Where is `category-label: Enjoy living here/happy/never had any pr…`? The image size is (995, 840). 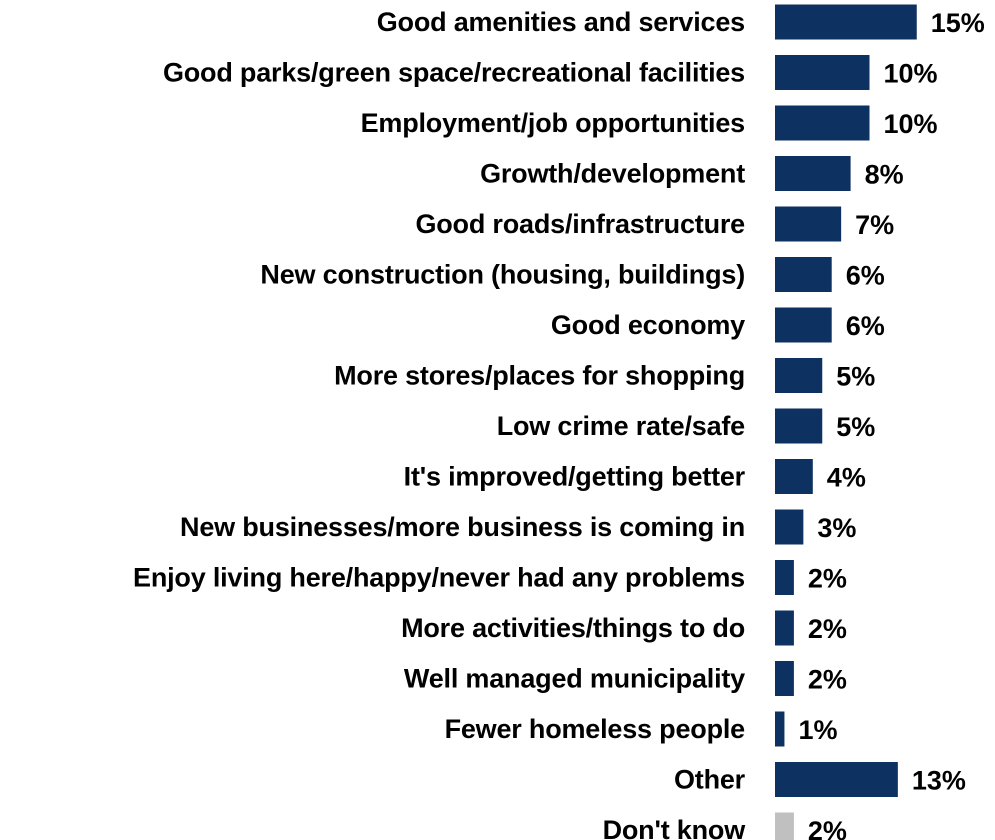
category-label: Enjoy living here/happy/never had any pr… is located at coordinates (439, 578).